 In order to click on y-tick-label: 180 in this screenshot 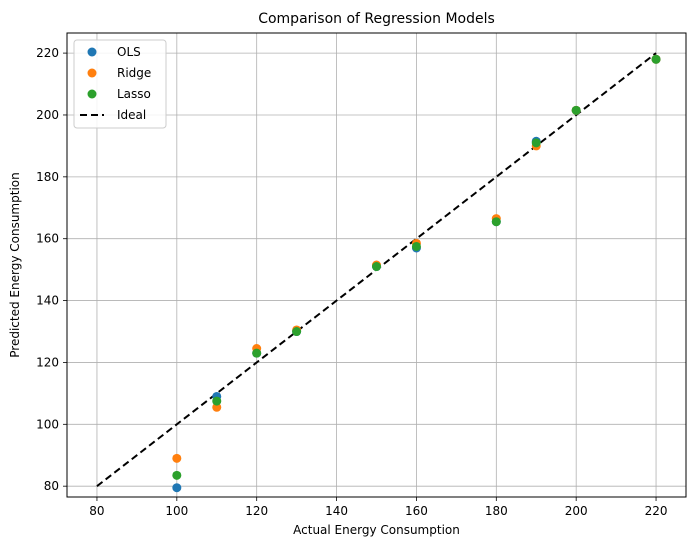, I will do `click(47, 177)`.